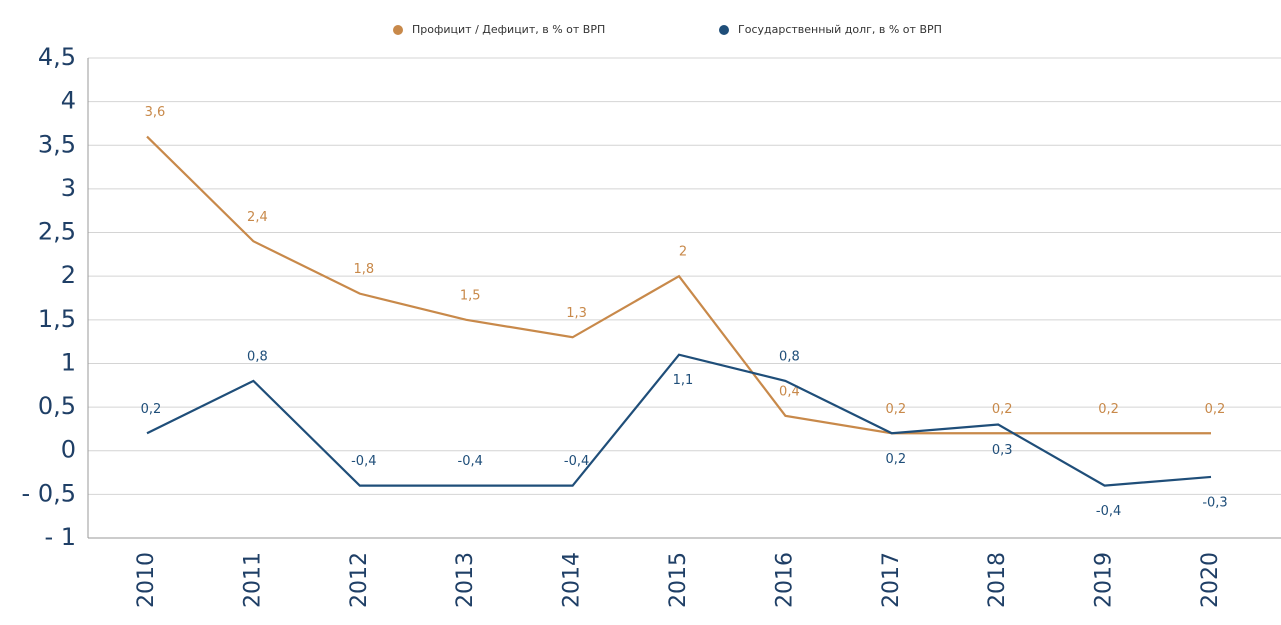  What do you see at coordinates (1210, 580) in the screenshot?
I see `x-tick-label: 2020` at bounding box center [1210, 580].